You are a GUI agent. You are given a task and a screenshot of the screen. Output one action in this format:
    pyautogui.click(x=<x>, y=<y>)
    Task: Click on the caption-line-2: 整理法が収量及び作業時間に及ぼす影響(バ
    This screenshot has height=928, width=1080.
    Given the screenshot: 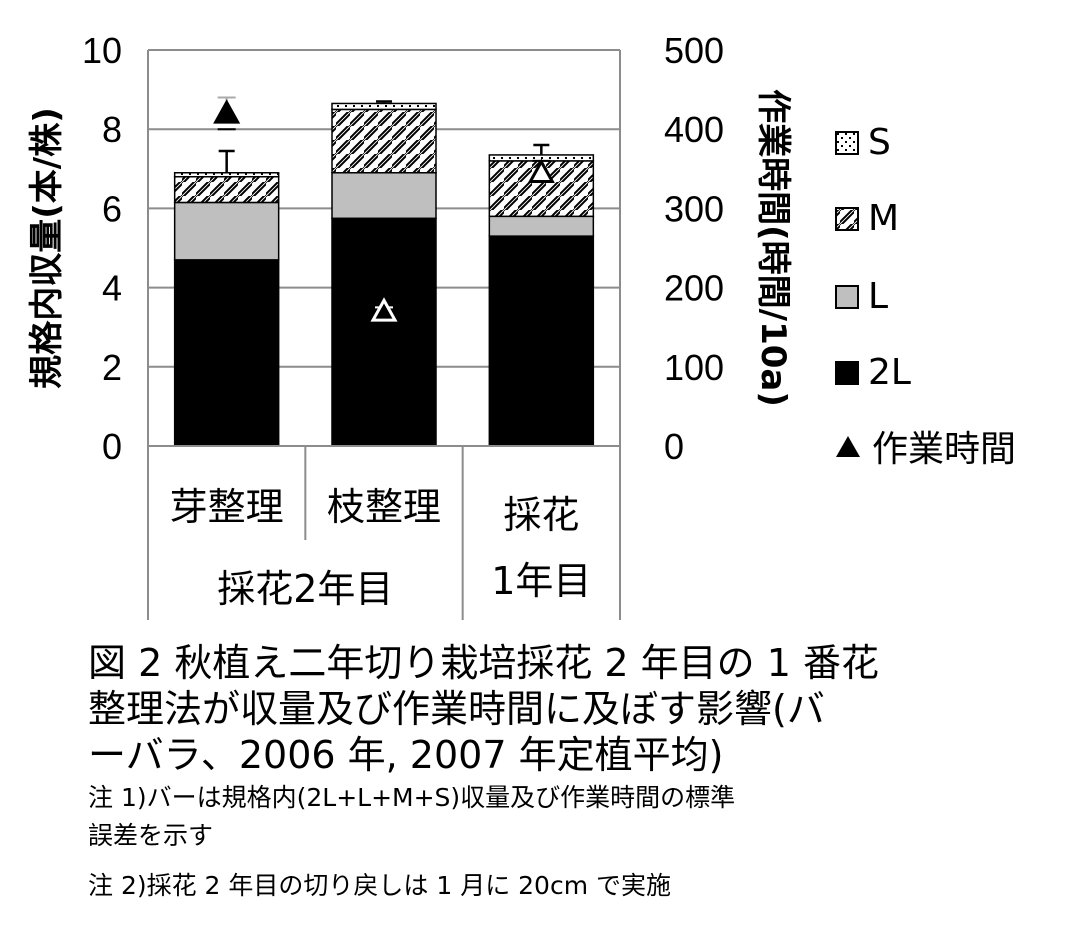 What is the action you would take?
    pyautogui.click(x=456, y=709)
    